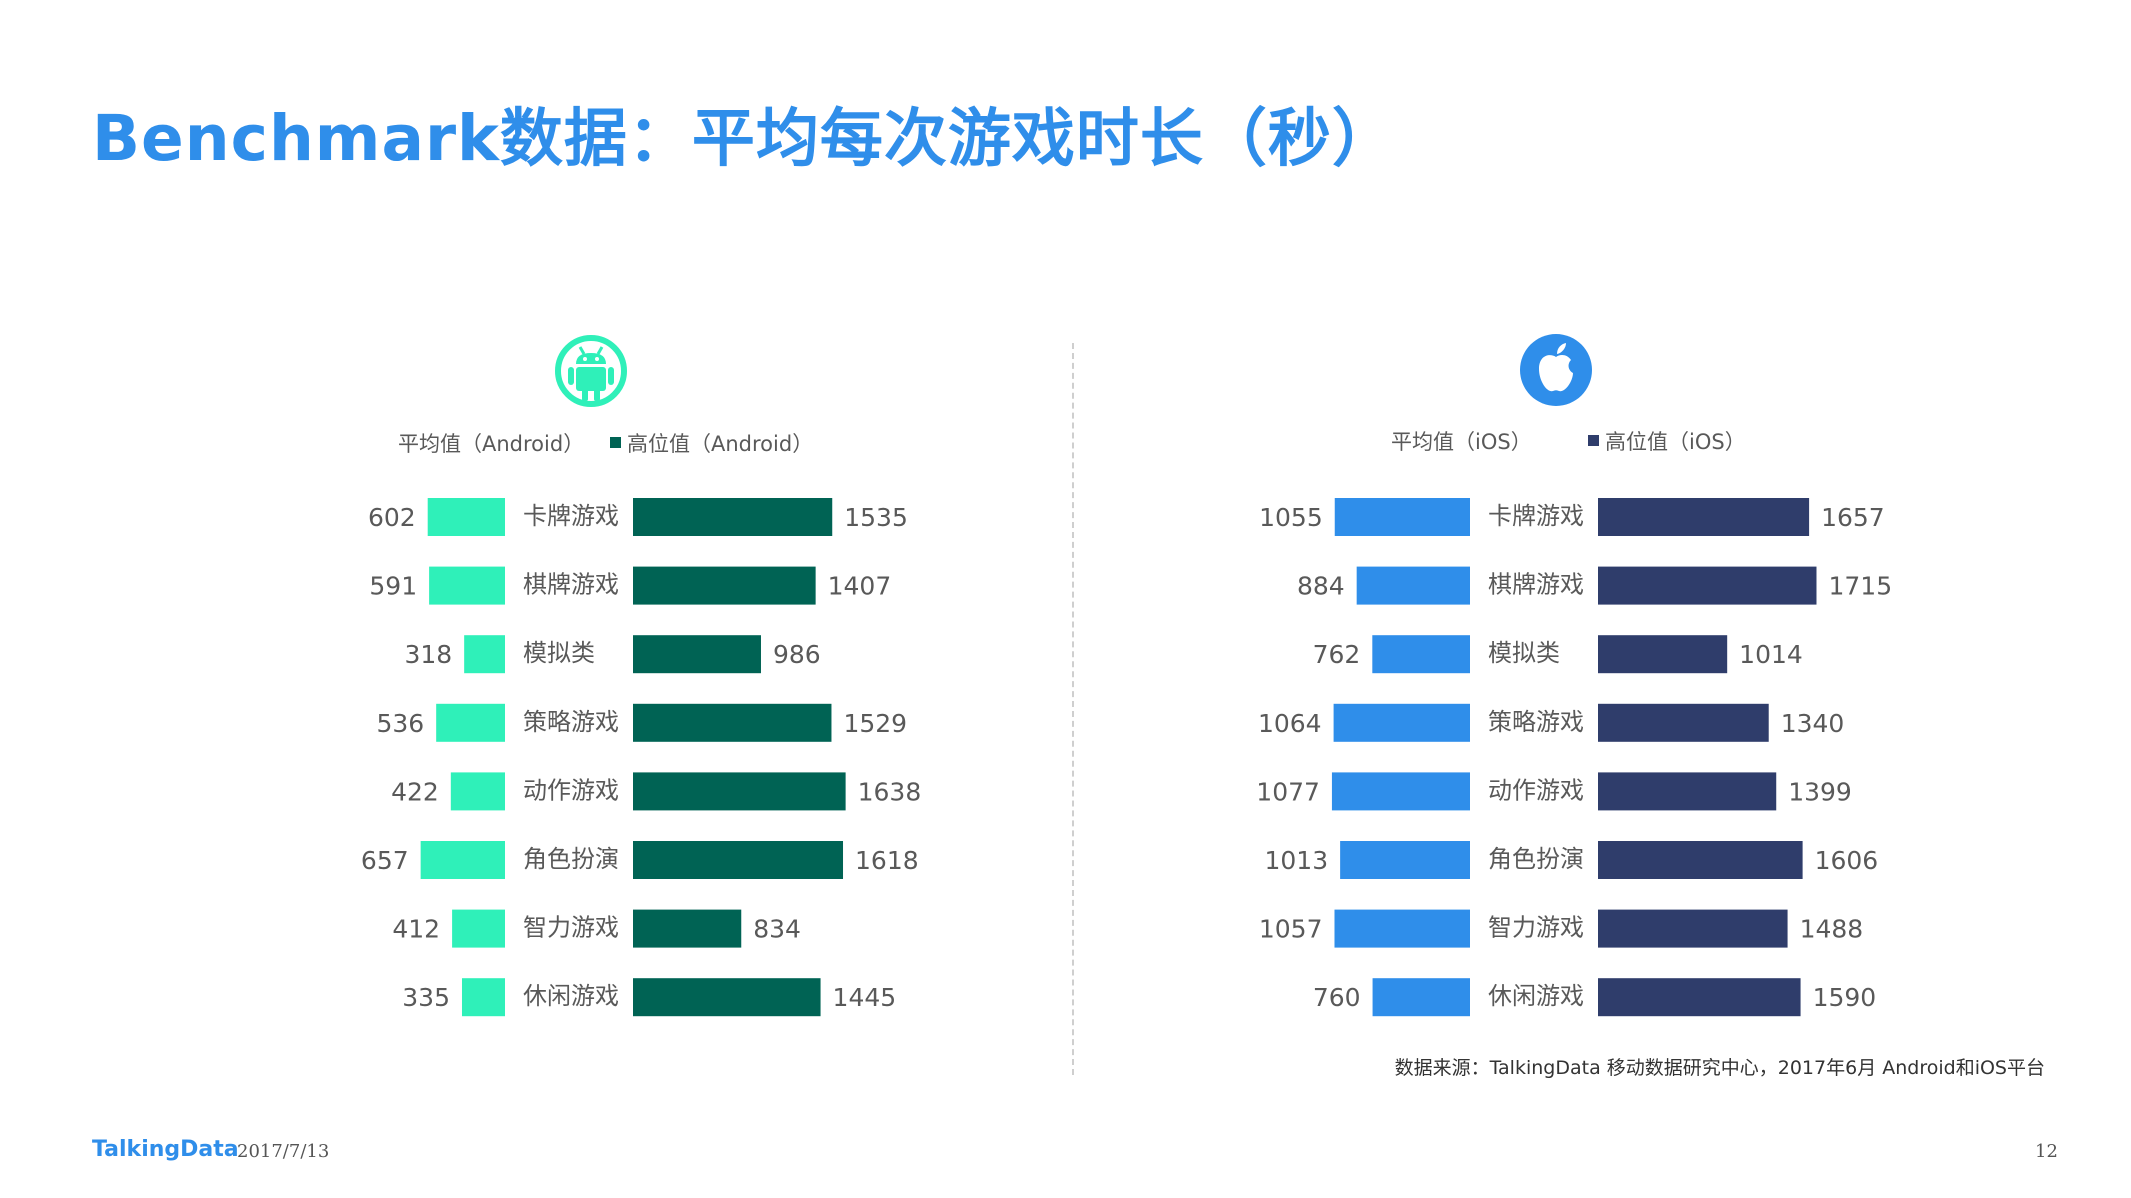 The image size is (2131, 1198). Describe the element at coordinates (1820, 791) in the screenshot. I see `high-value-label-ios: 1399` at that location.